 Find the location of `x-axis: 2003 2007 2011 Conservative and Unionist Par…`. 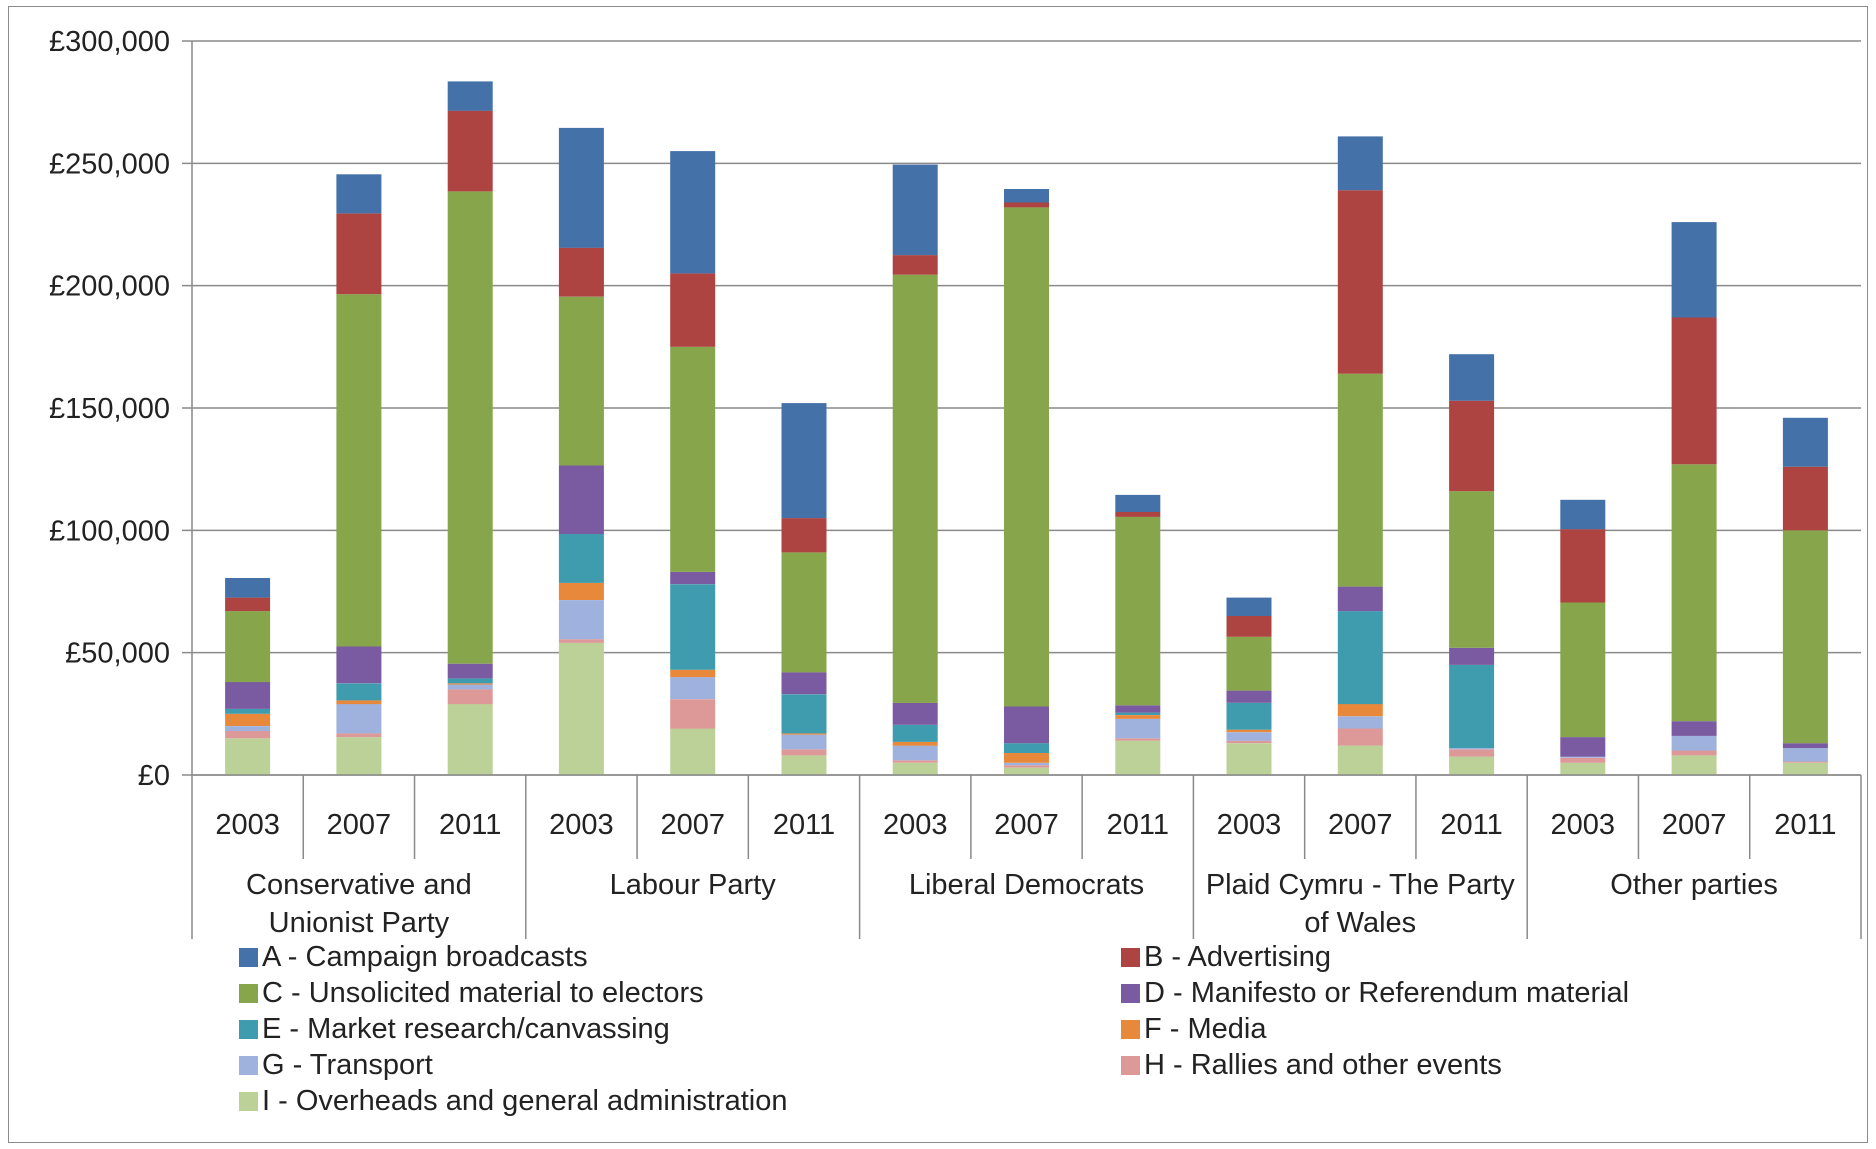

x-axis: 2003 2007 2011 Conservative and Unionist Par… is located at coordinates (1026, 856).